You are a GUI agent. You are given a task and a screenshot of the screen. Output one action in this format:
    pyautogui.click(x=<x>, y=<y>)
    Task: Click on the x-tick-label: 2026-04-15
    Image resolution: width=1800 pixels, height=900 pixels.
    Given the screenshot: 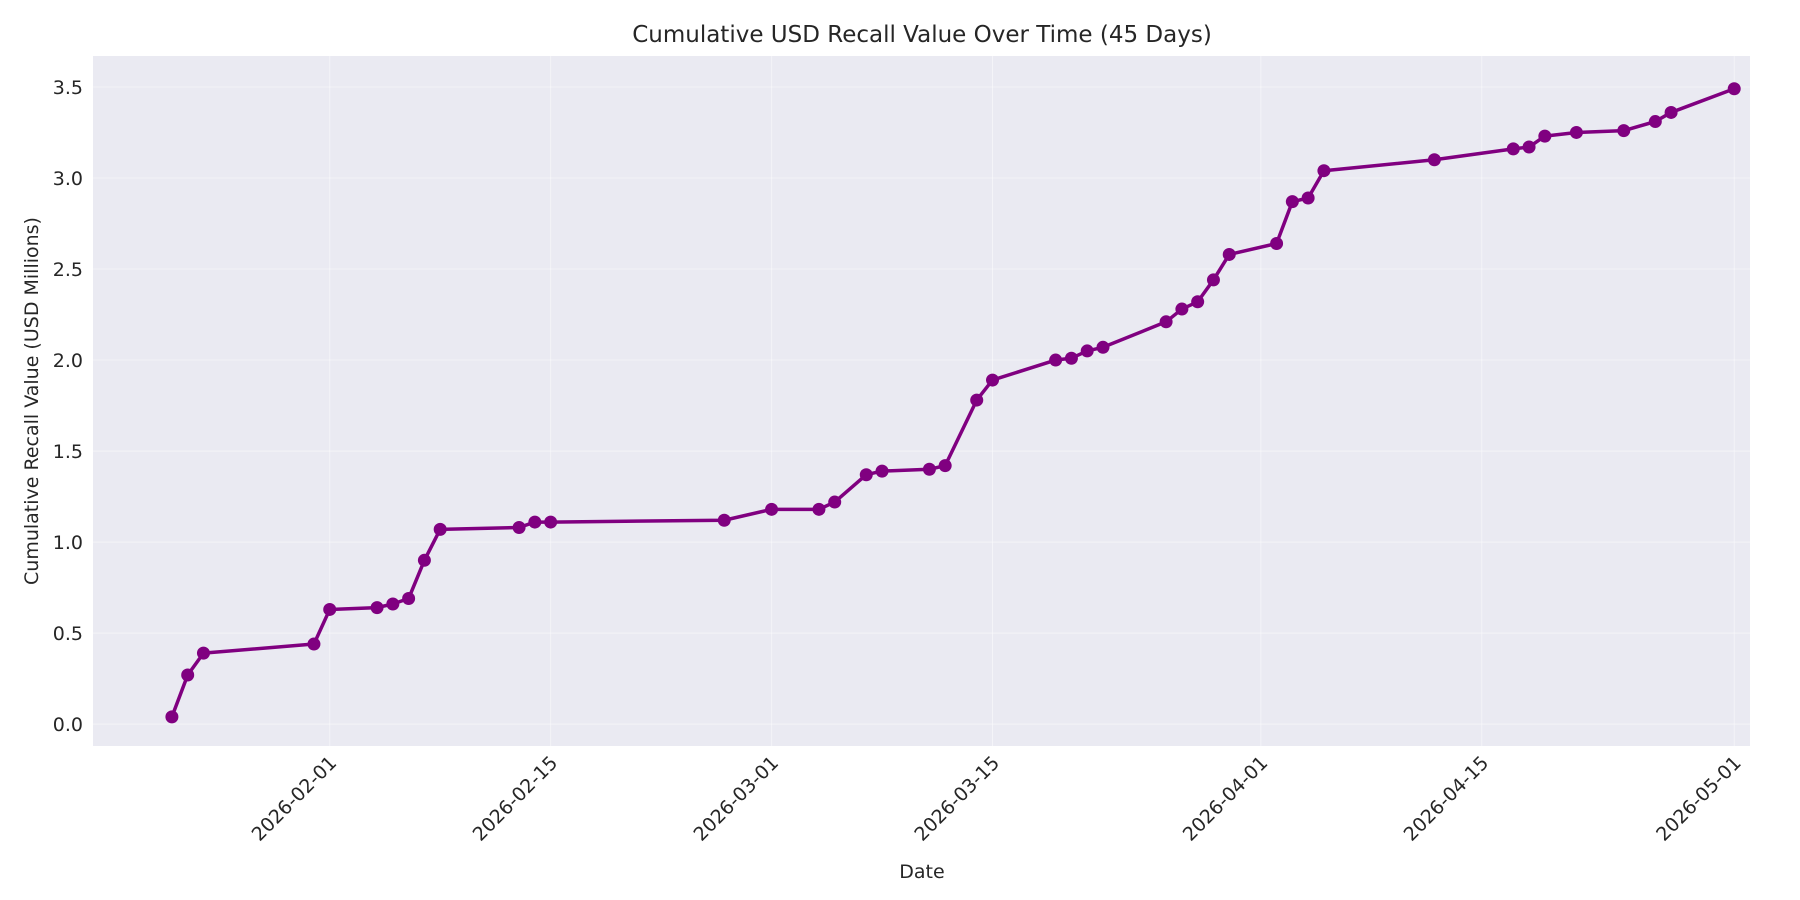 What is the action you would take?
    pyautogui.click(x=1447, y=799)
    